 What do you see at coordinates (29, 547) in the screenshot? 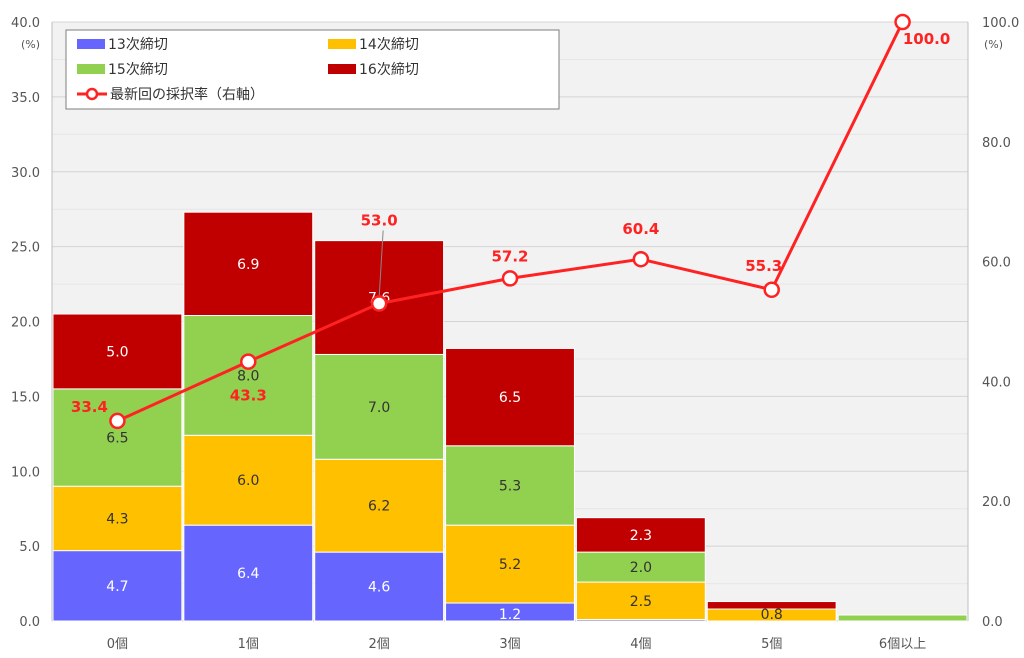
I see `left-tick-label: 5.0` at bounding box center [29, 547].